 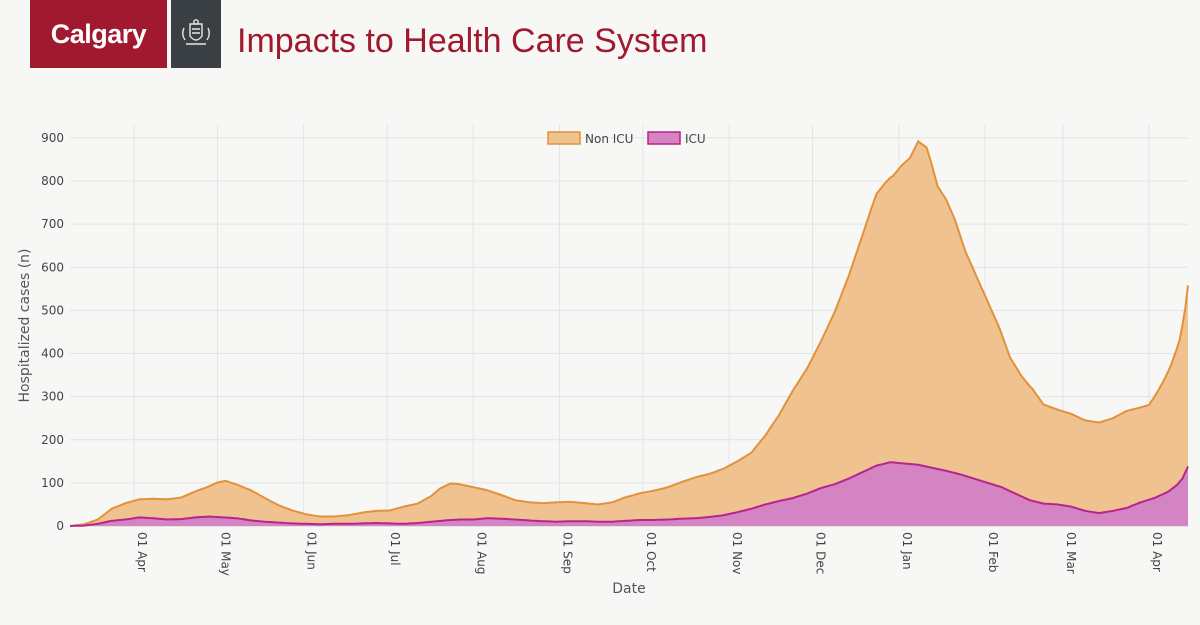 I want to click on x-tick-label: 01 Feb, so click(x=993, y=552).